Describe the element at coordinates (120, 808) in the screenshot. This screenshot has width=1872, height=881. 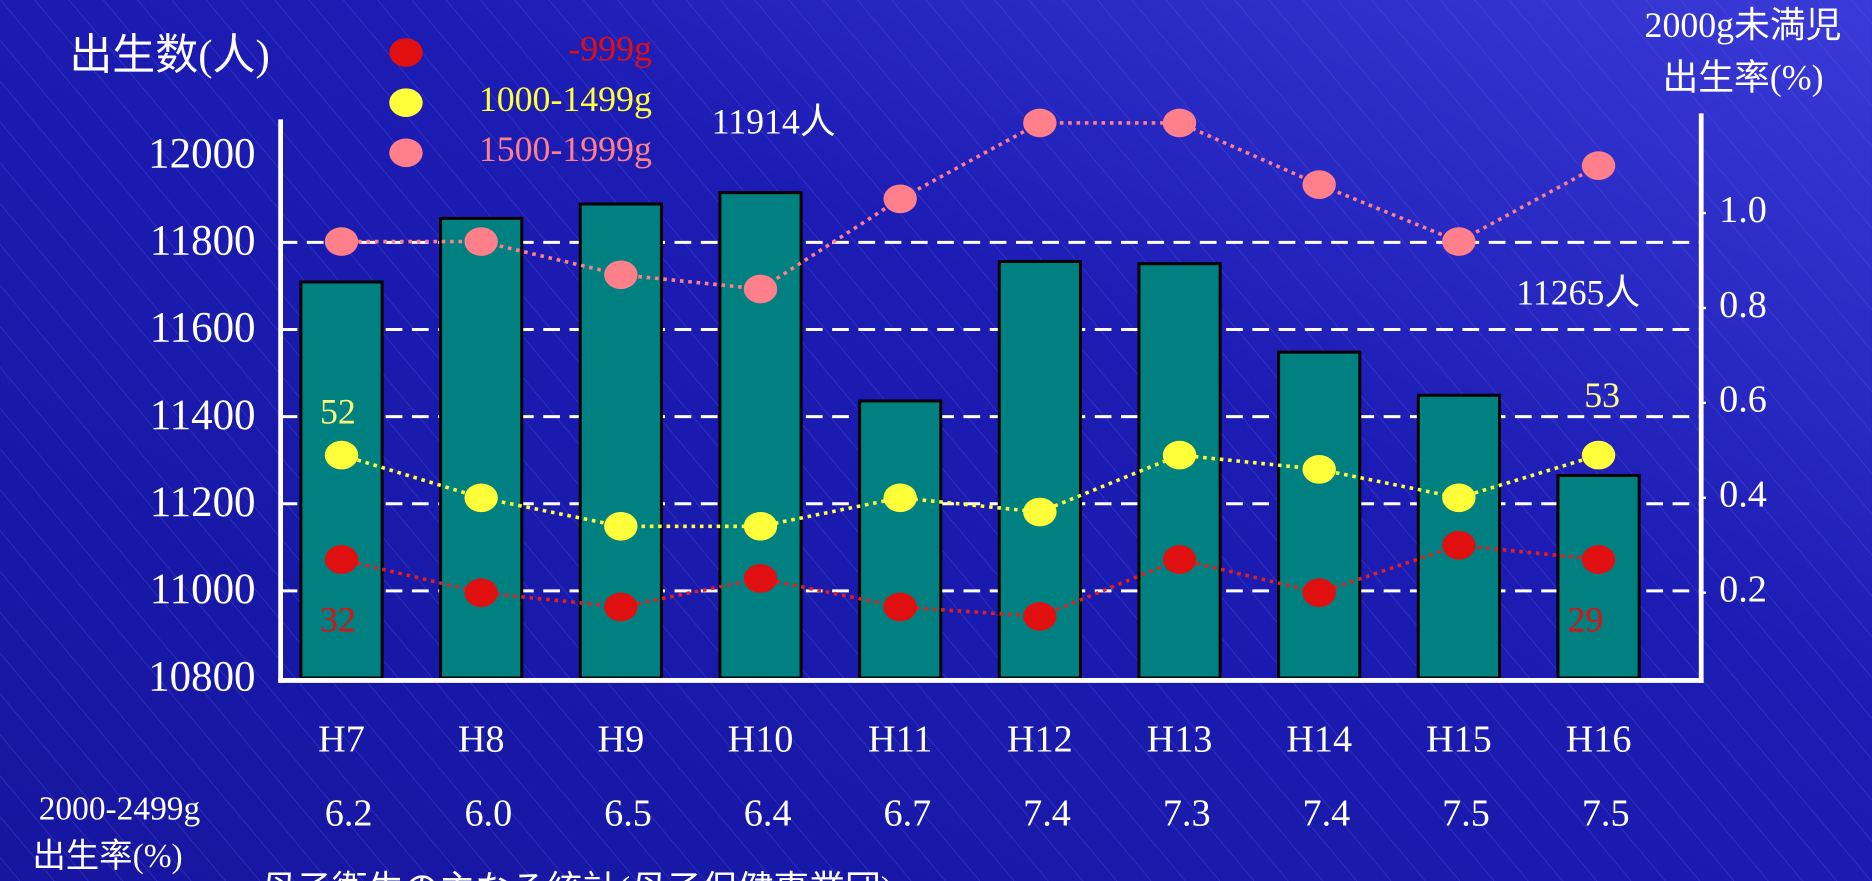
I see `row-label: 2000-2499g` at that location.